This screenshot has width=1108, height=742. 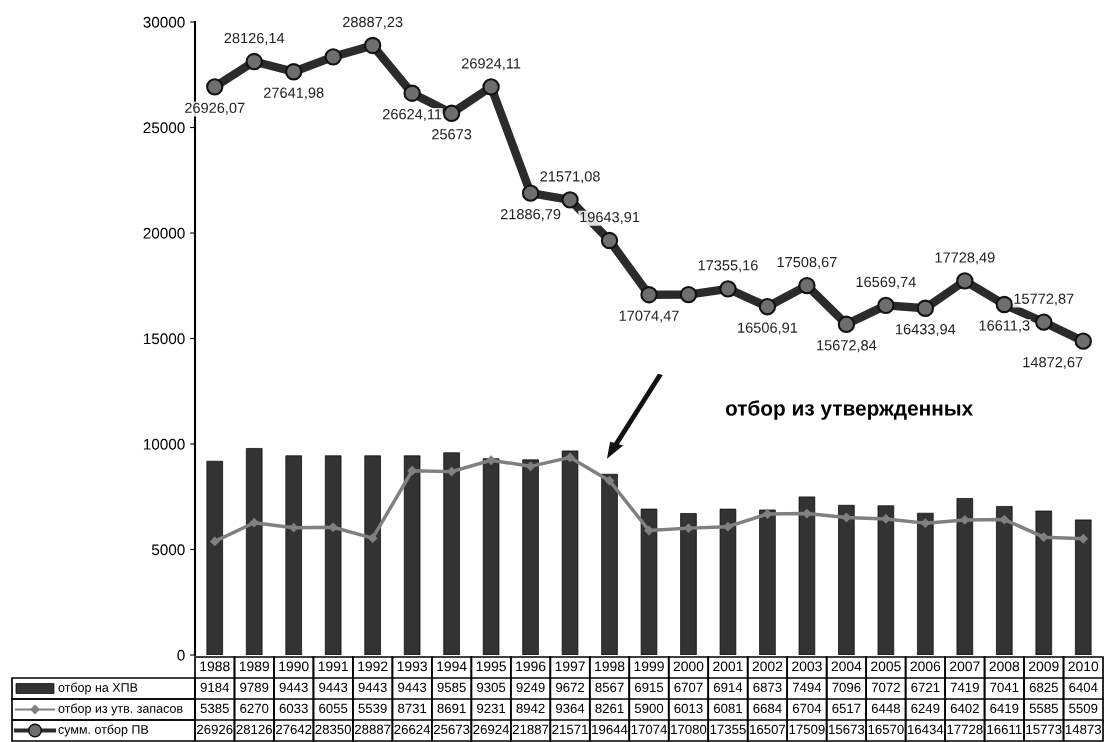 I want to click on annotation: 16569,74, so click(x=886, y=282).